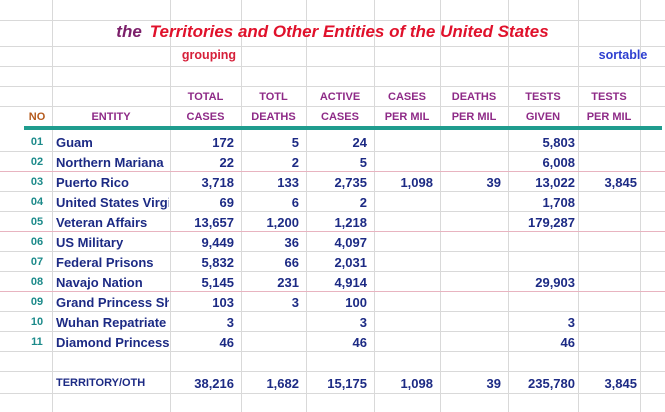 The height and width of the screenshot is (412, 665). I want to click on row-no: 01, so click(37, 142).